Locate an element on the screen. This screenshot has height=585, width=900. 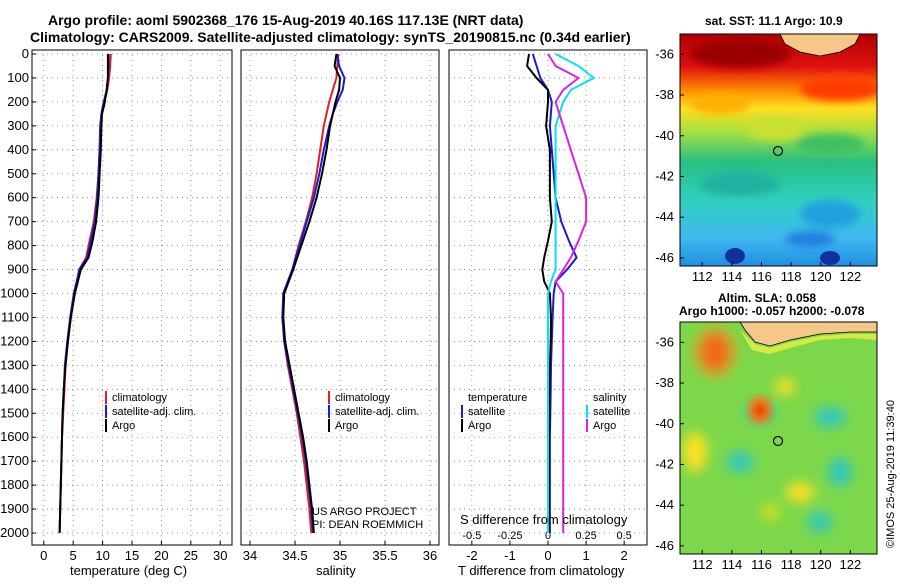
depth-tick-label: 0 is located at coordinates (25, 53).